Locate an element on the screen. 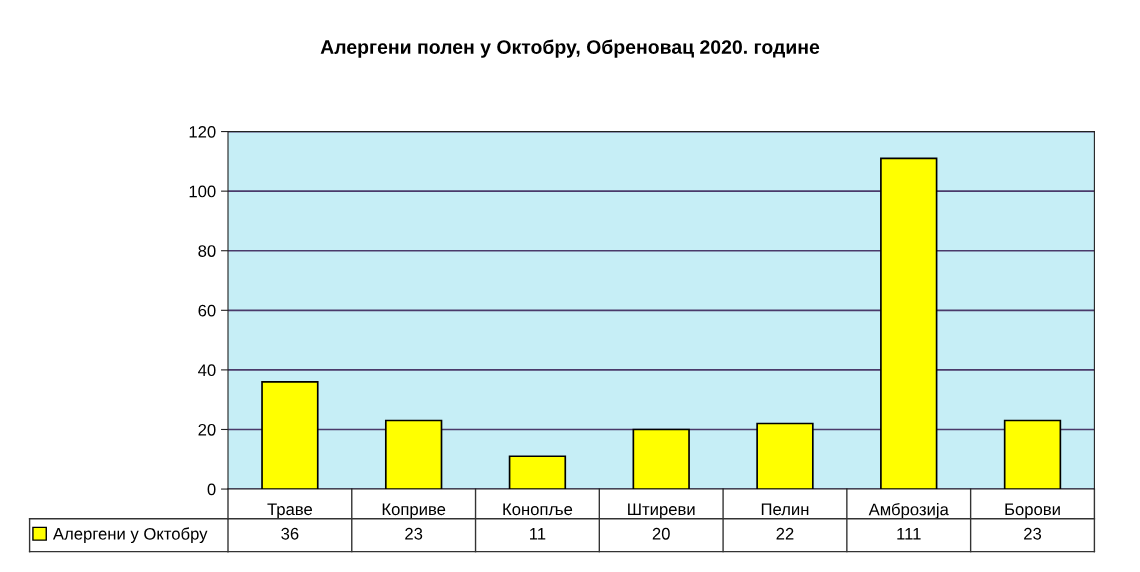 This screenshot has width=1140, height=572. y-tick-label: 100 is located at coordinates (202, 191).